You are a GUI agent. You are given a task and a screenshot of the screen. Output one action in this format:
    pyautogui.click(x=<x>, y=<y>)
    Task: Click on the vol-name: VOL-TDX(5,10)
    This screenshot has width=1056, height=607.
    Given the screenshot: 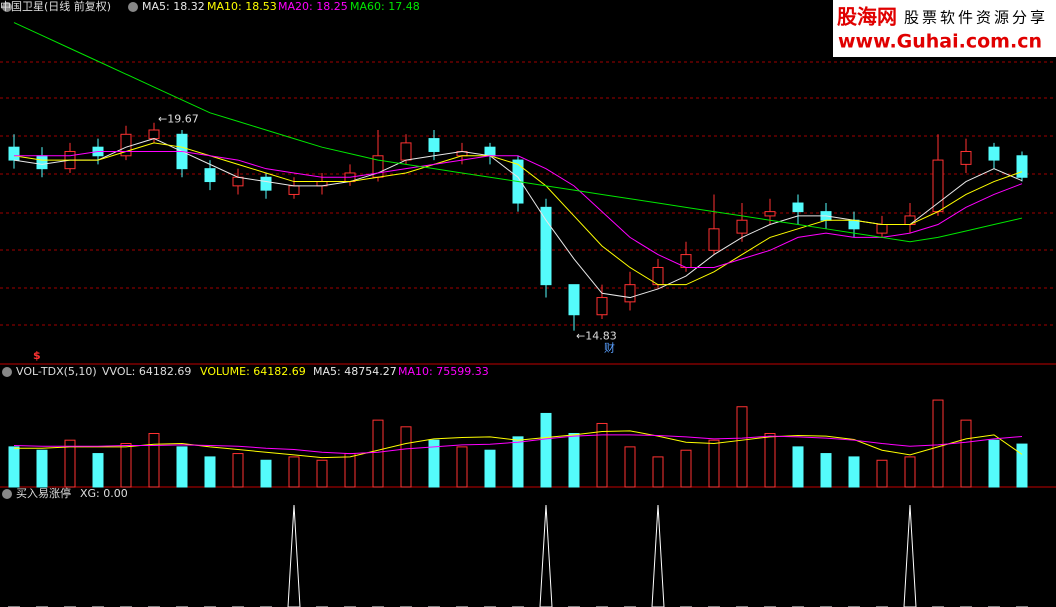 What is the action you would take?
    pyautogui.click(x=56, y=371)
    